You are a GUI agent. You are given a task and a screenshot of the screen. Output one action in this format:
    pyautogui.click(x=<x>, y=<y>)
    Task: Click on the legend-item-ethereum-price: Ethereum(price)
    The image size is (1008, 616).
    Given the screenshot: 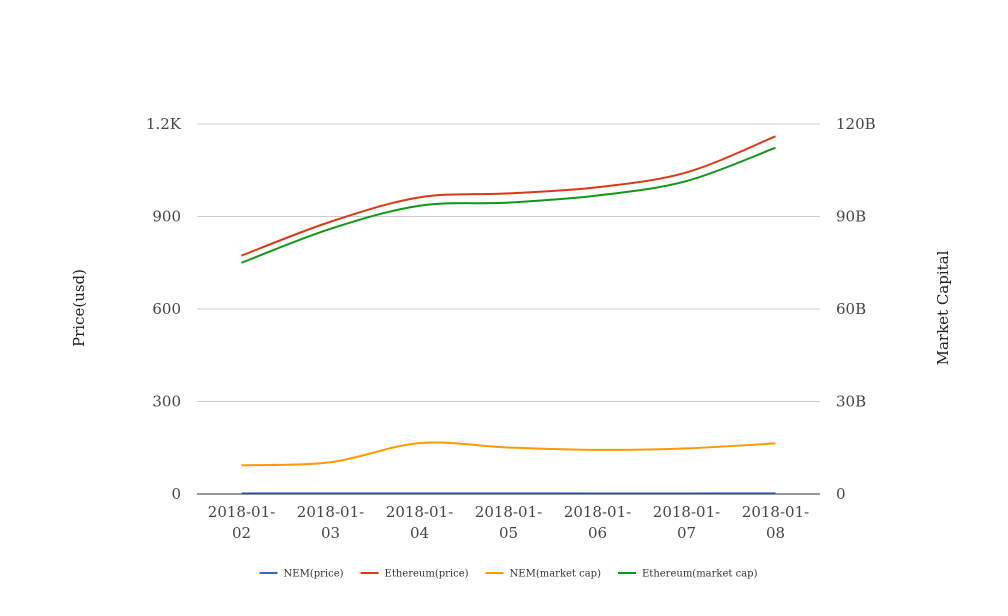 What is the action you would take?
    pyautogui.click(x=414, y=574)
    